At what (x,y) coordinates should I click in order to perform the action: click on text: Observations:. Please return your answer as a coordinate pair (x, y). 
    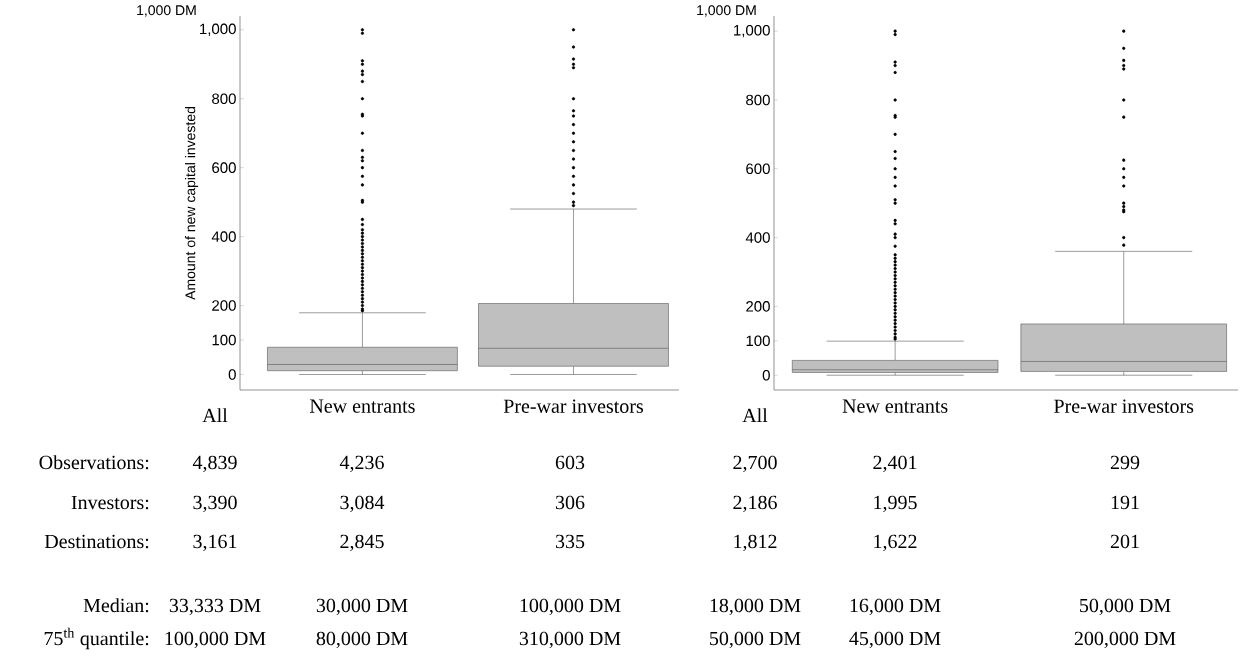
    Looking at the image, I should click on (94, 462).